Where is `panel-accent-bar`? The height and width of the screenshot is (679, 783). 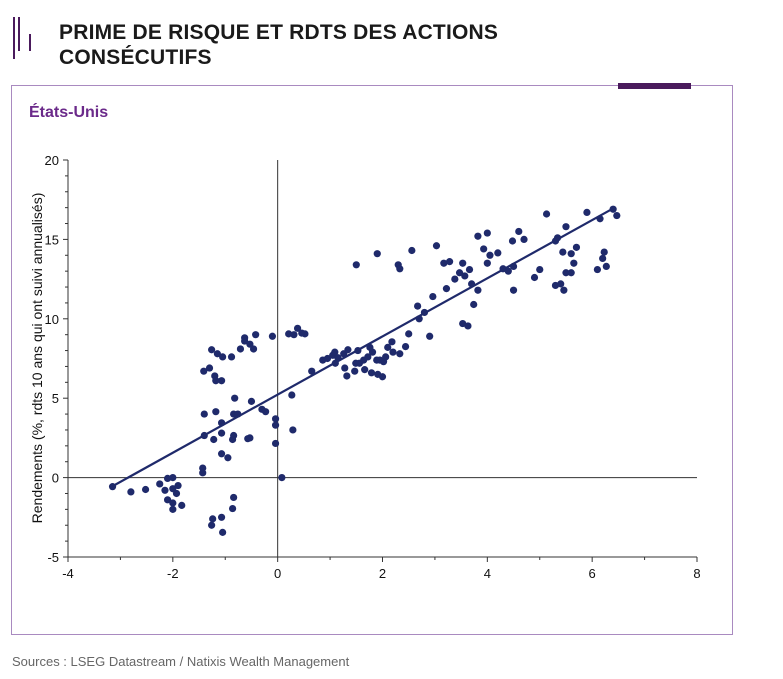
panel-accent-bar is located at coordinates (654, 86).